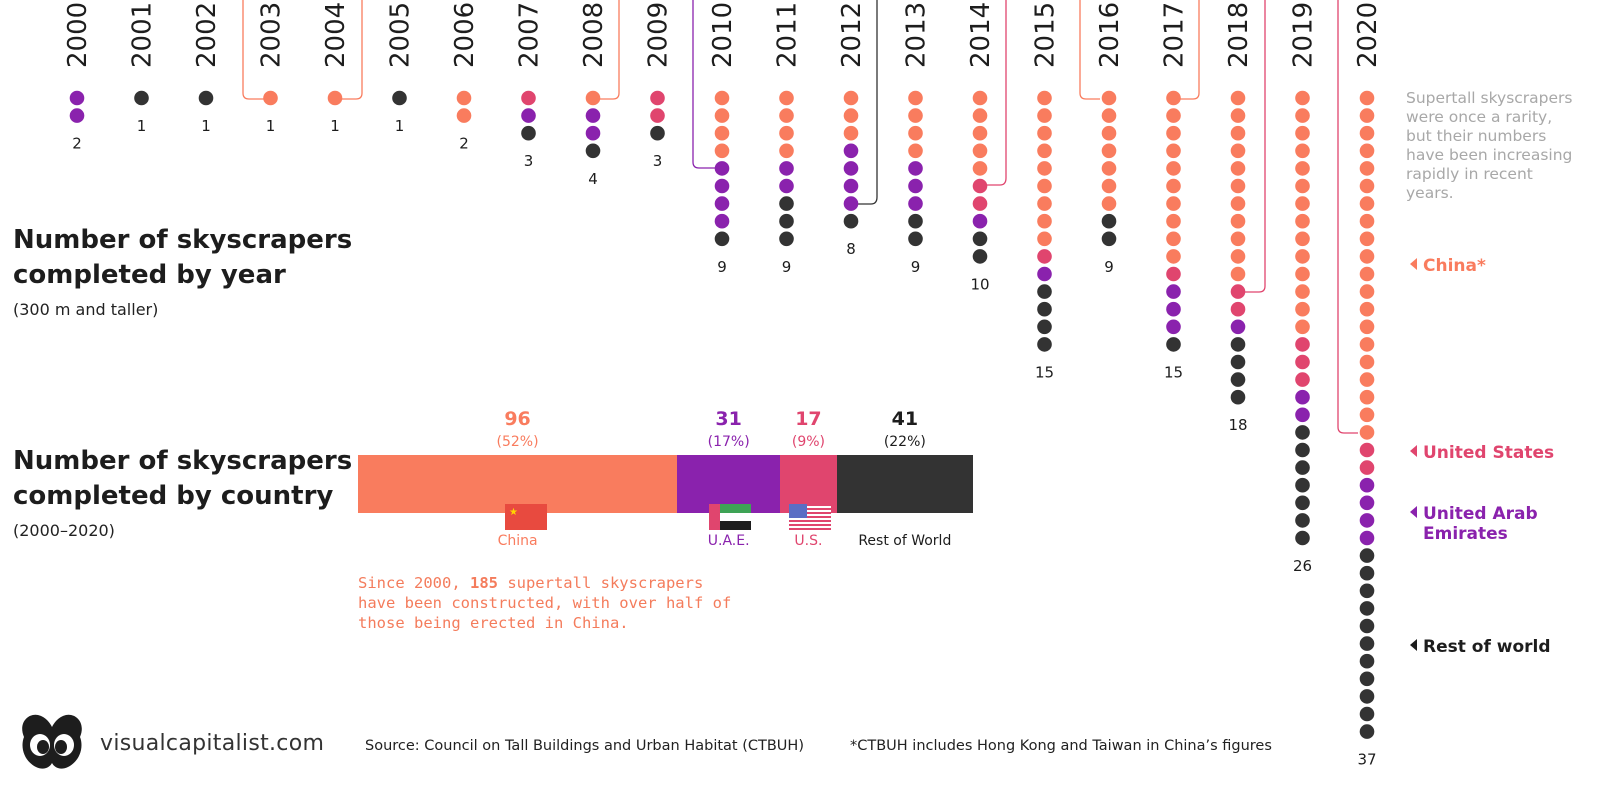  I want to click on total-label-2011: 9, so click(787, 267).